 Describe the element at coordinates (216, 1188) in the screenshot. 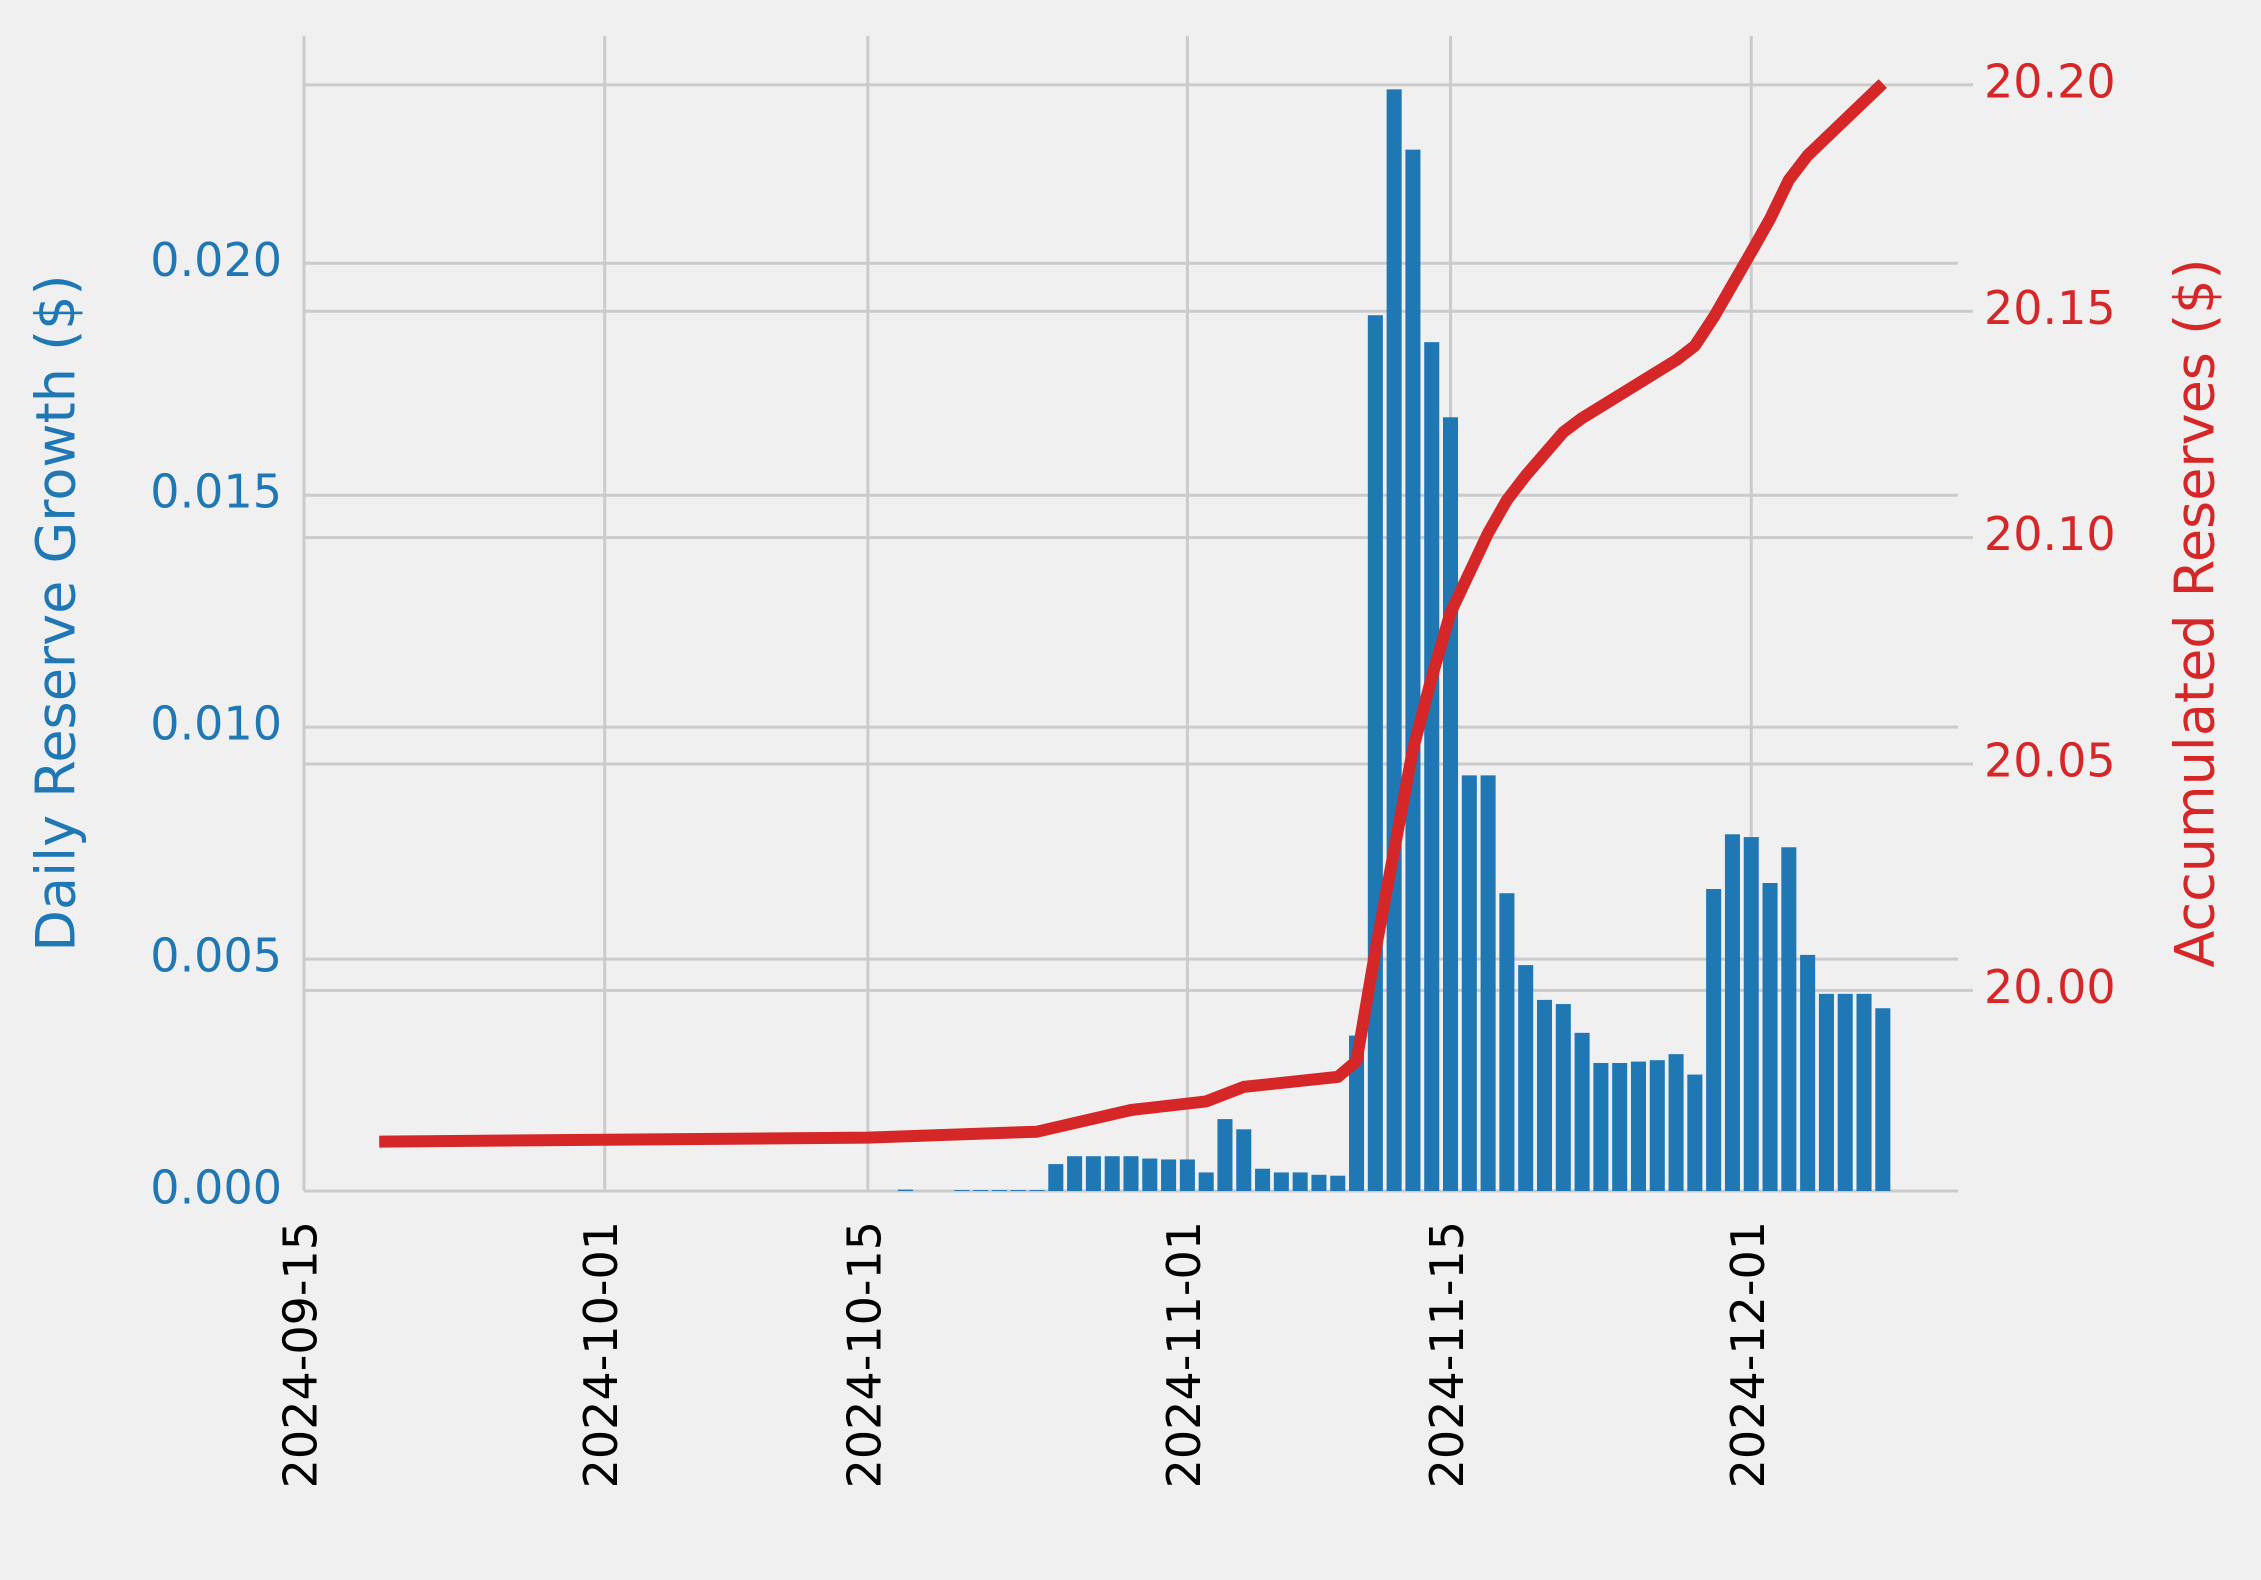

I see `y-tick-label: 0.000` at that location.